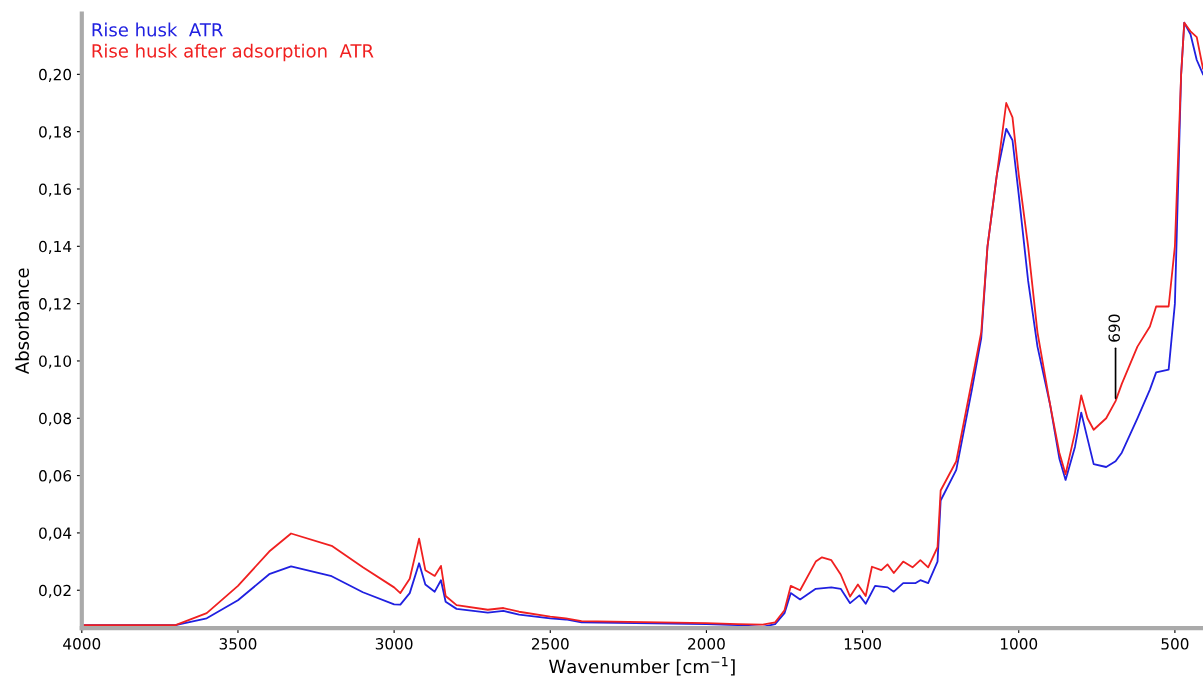 The image size is (1203, 679). Describe the element at coordinates (55, 75) in the screenshot. I see `y-tick-label: 0,20` at that location.